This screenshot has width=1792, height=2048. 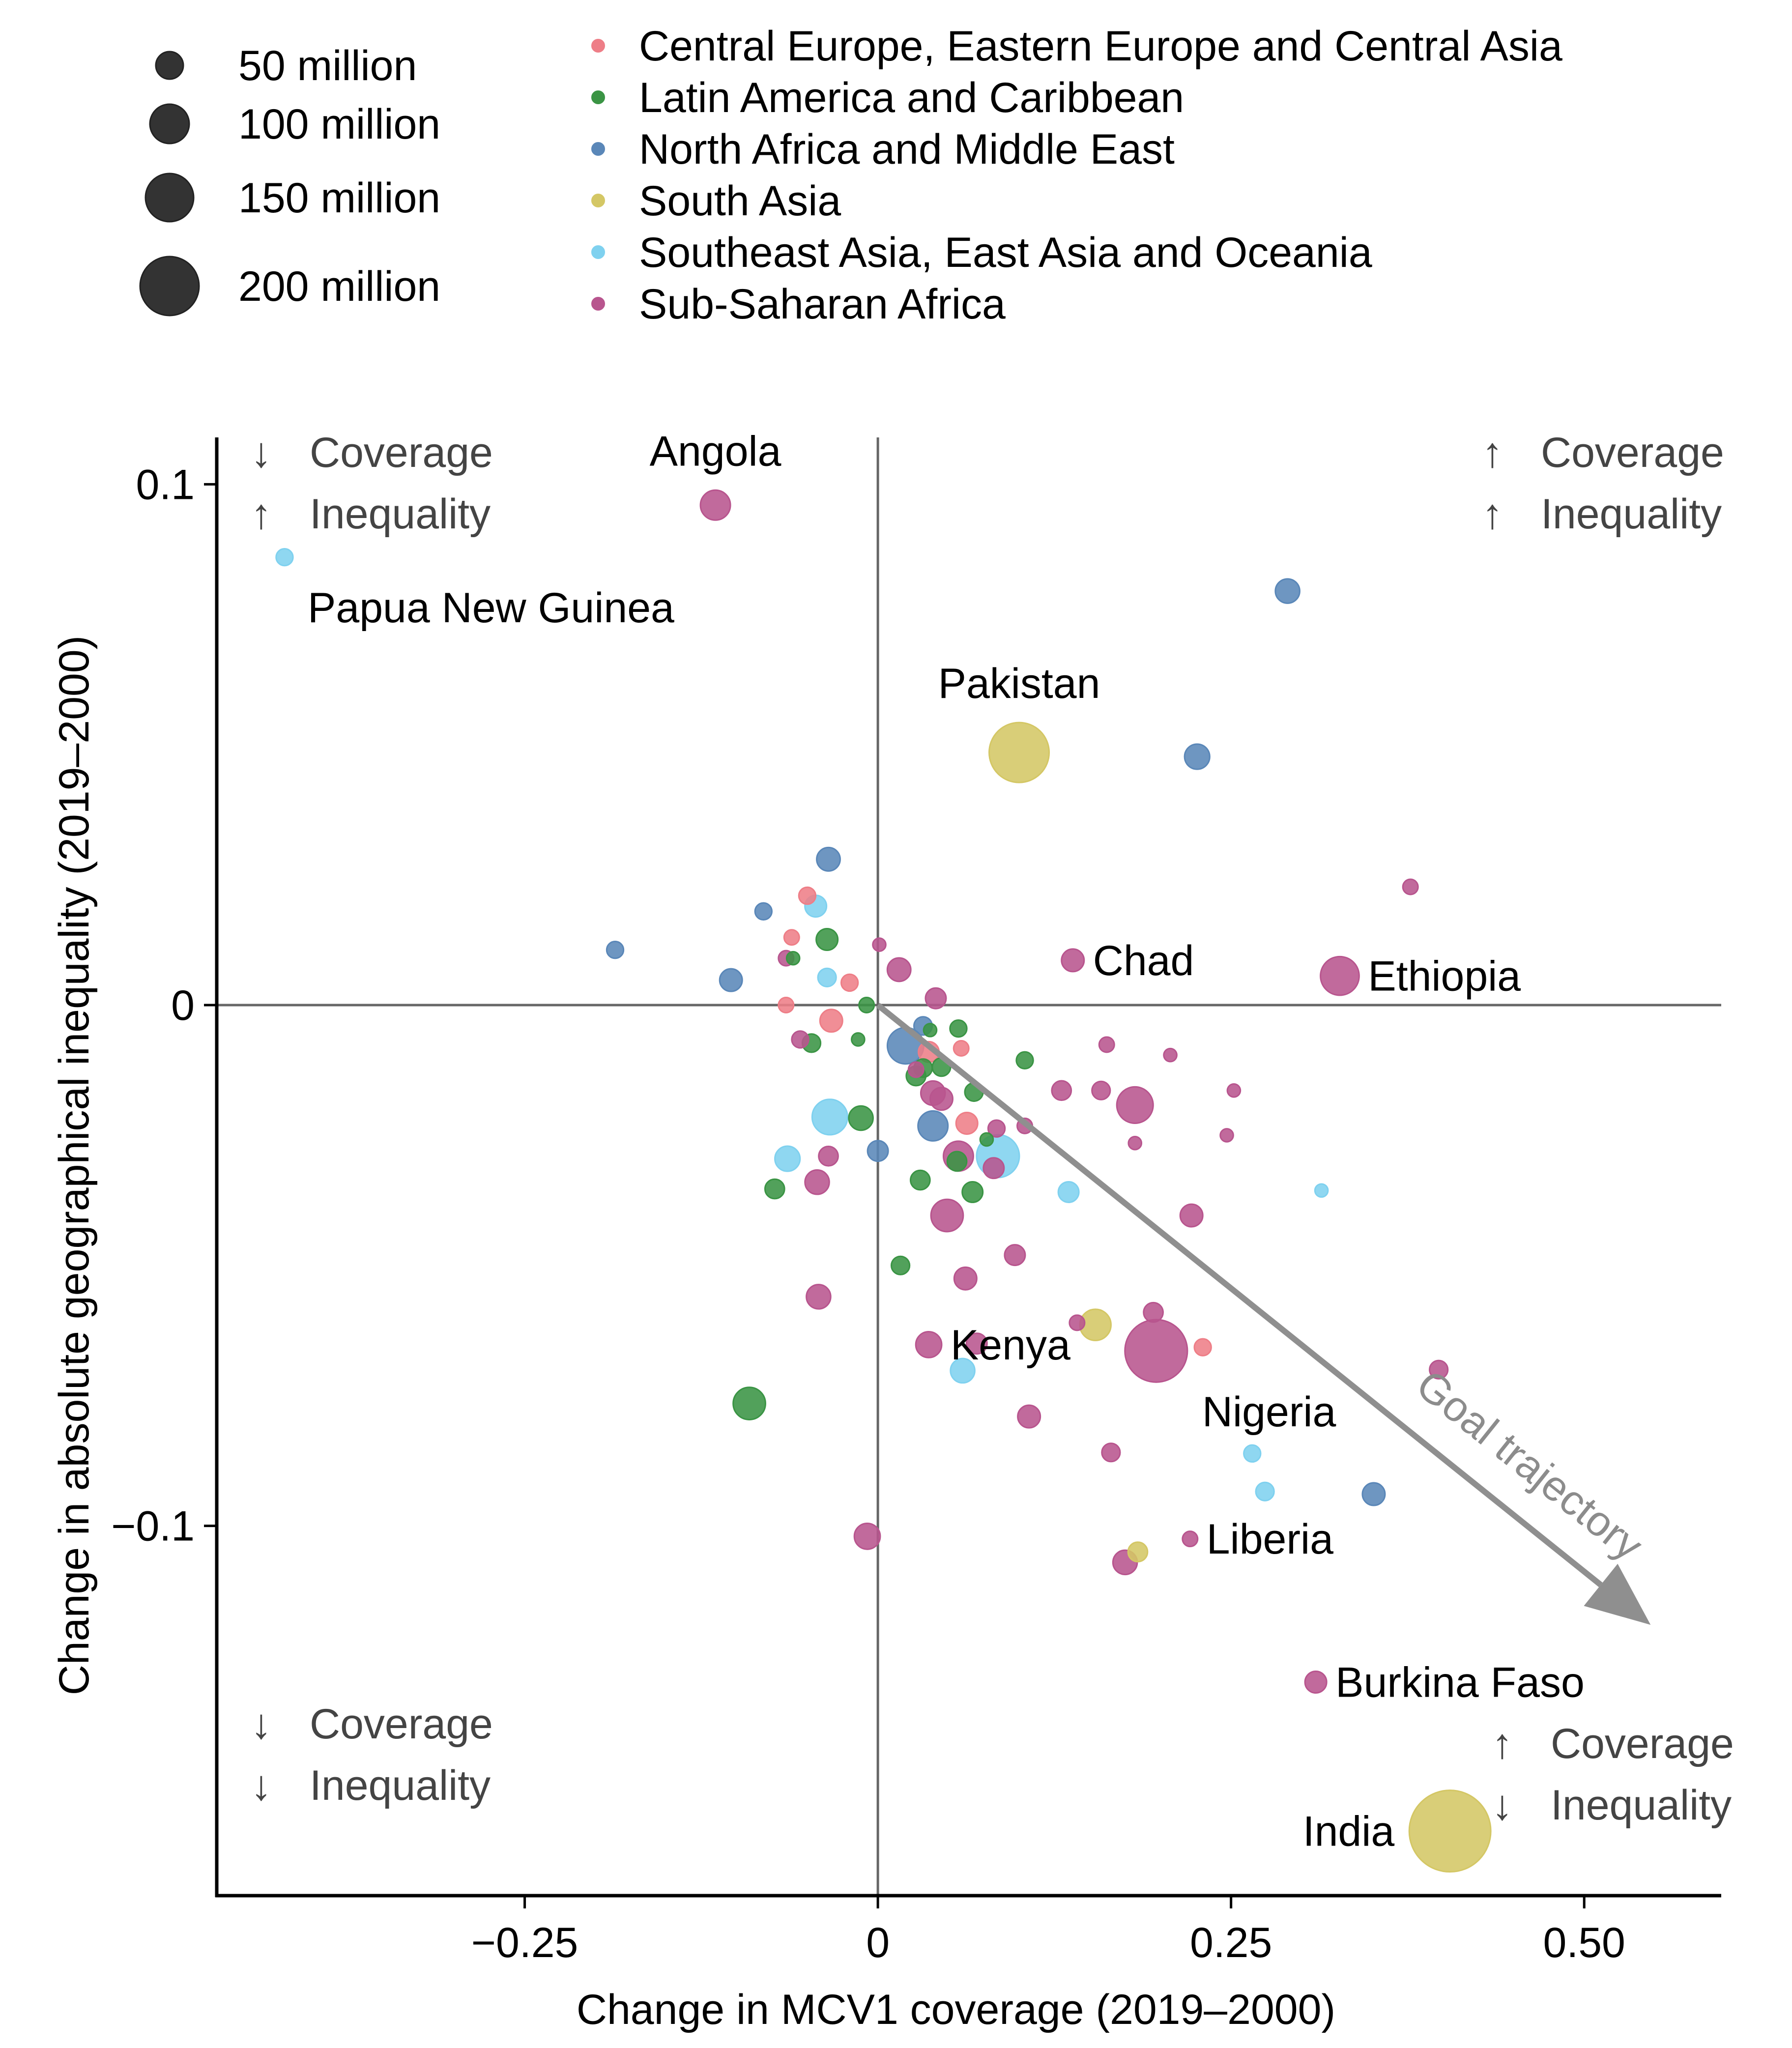 I want to click on country-label: Papua New Guinea, so click(x=491, y=608).